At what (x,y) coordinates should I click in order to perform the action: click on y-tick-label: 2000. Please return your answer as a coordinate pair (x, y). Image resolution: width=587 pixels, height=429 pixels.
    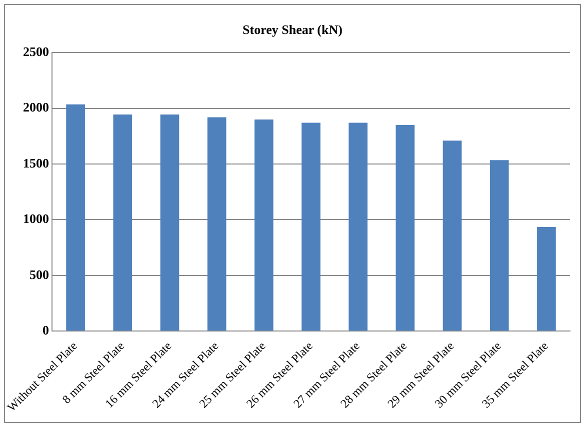
    Looking at the image, I should click on (36, 107).